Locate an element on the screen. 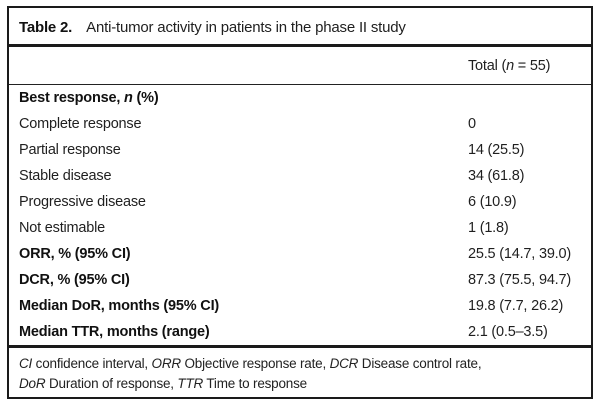 The image size is (600, 408). table-row-best-response: Best response, n (%) is located at coordinates (300, 98).